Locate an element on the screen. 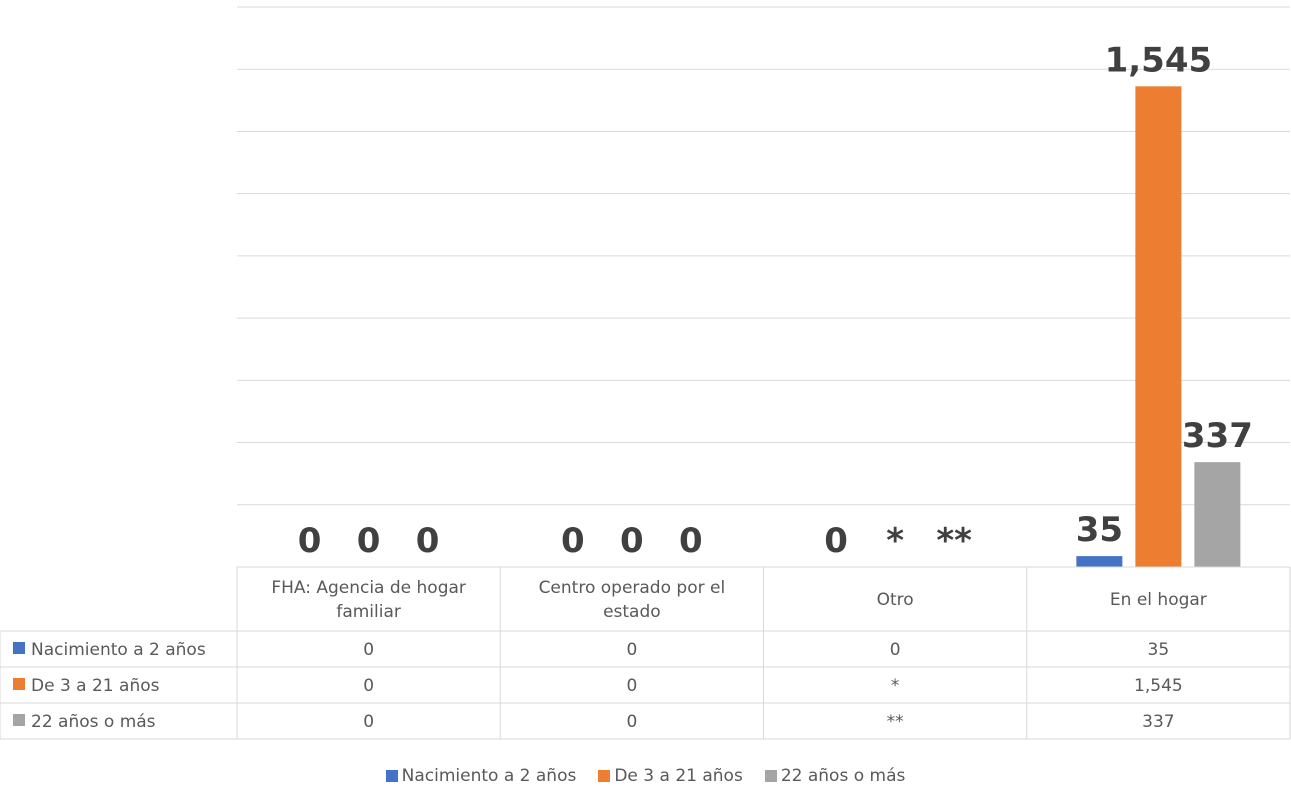 The width and height of the screenshot is (1291, 801). table-cell: 337 is located at coordinates (1158, 722).